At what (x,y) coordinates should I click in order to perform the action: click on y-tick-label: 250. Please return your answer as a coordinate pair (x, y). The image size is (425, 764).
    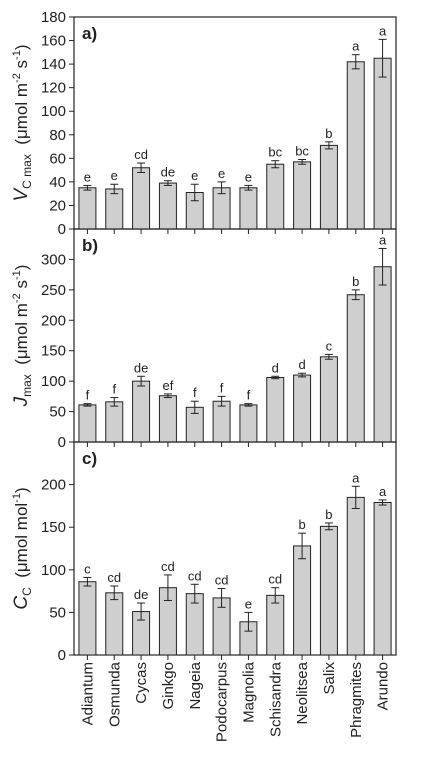
    Looking at the image, I should click on (53, 290).